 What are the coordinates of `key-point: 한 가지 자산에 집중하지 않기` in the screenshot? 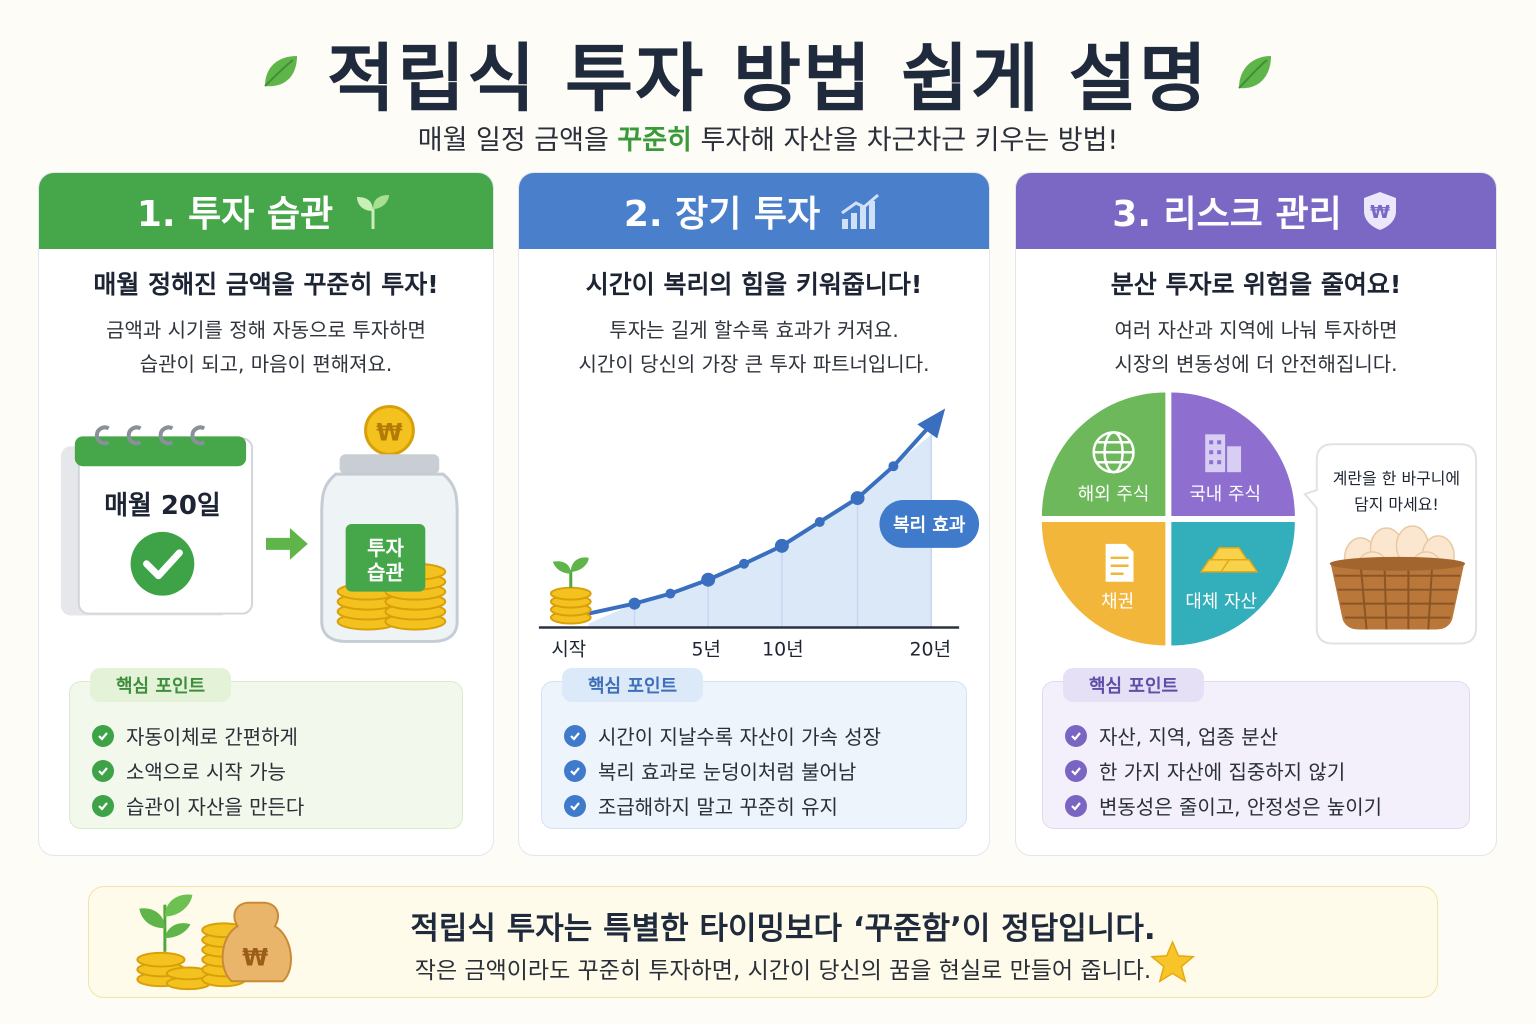 It's located at (1267, 770).